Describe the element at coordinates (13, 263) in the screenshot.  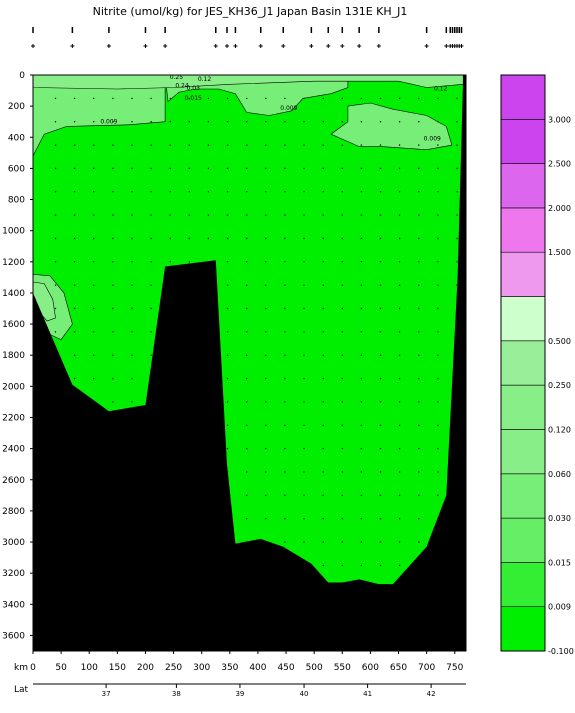
I see `y-tick-label: 1200` at that location.